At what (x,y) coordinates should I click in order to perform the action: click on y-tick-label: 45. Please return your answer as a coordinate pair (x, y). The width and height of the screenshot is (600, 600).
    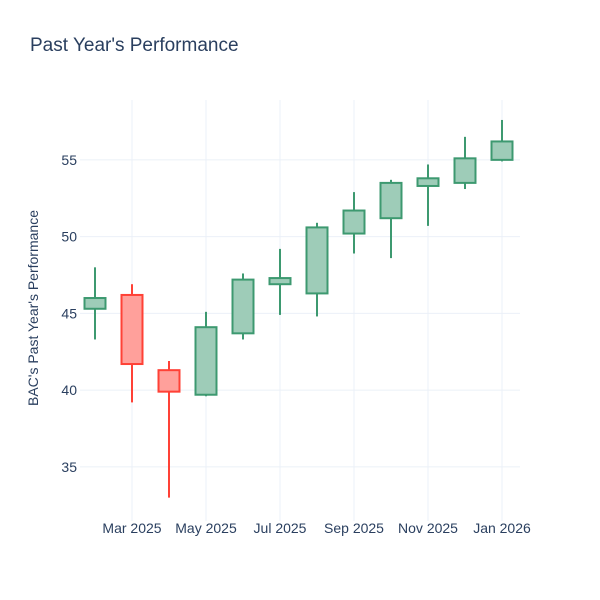
    Looking at the image, I should click on (69, 313).